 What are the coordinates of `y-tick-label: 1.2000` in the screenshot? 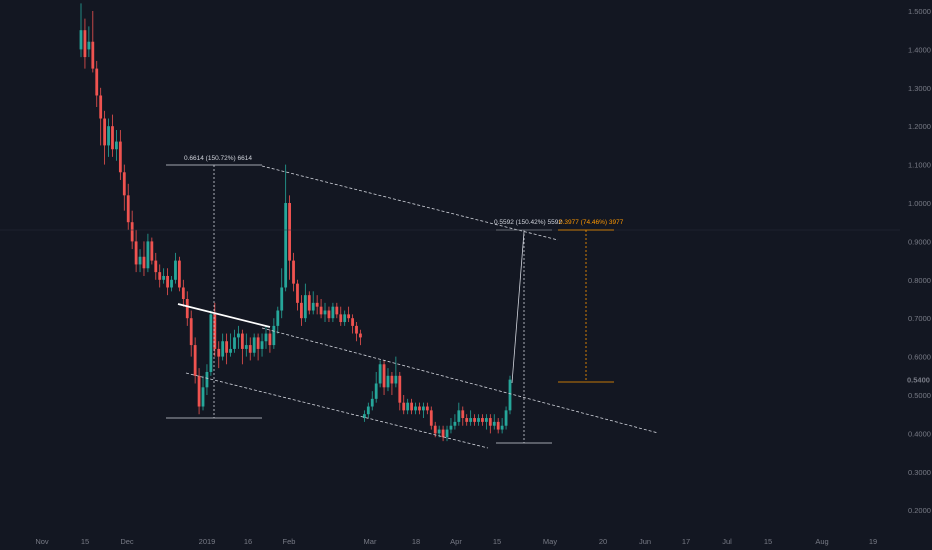 It's located at (919, 126).